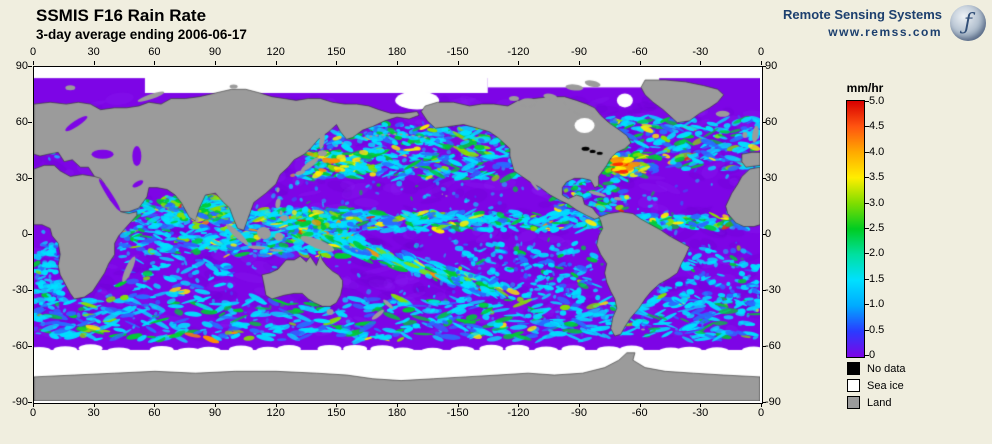 This screenshot has height=444, width=992. Describe the element at coordinates (877, 253) in the screenshot. I see `colorbar-tick-label: 2.0` at that location.